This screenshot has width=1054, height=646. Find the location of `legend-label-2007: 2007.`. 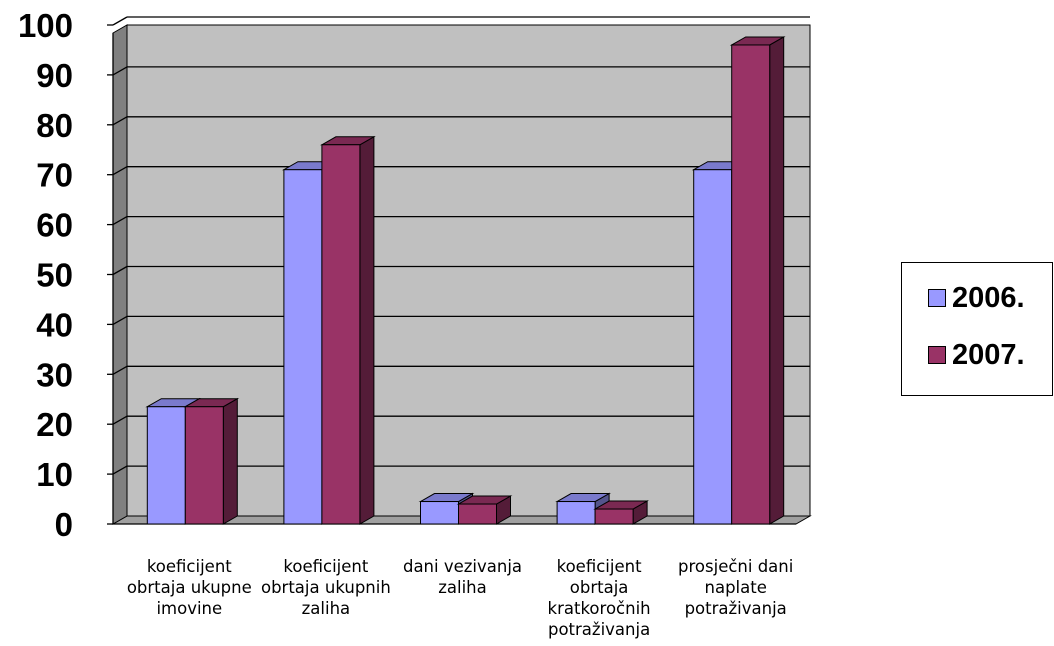

legend-label-2007: 2007. is located at coordinates (988, 354).